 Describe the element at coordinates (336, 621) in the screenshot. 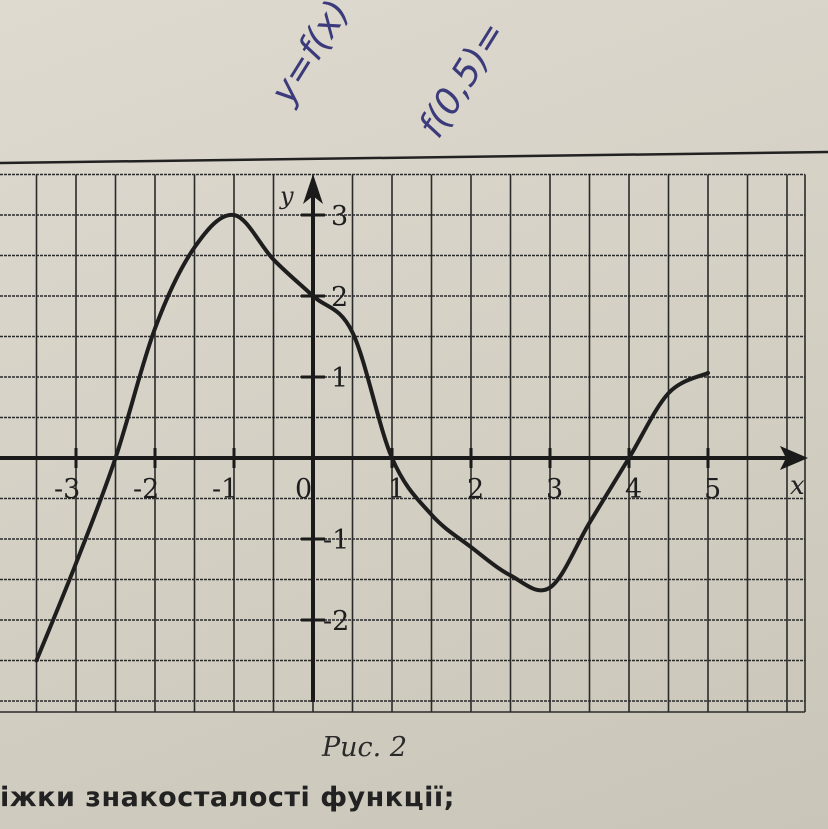

I see `y-tick-label: -2` at that location.